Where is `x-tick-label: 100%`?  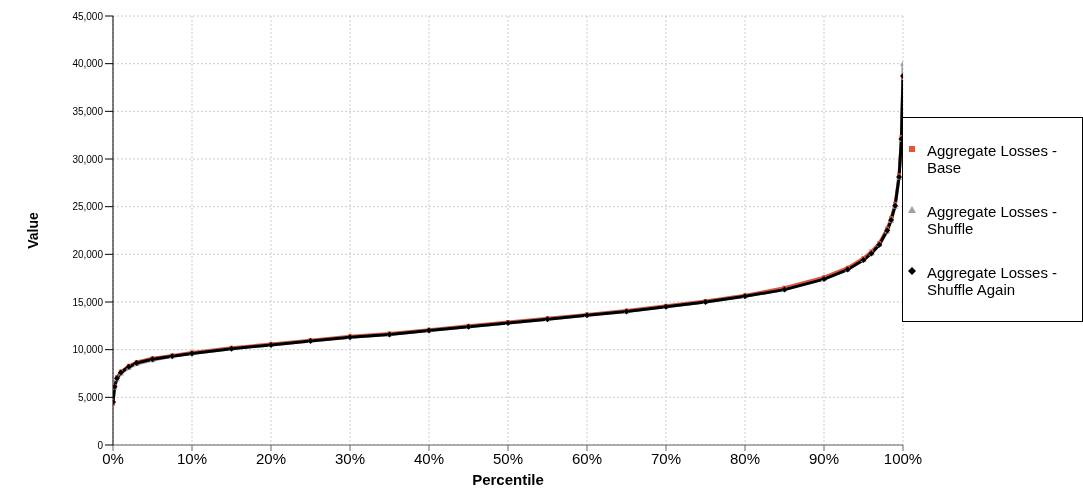
x-tick-label: 100% is located at coordinates (903, 458).